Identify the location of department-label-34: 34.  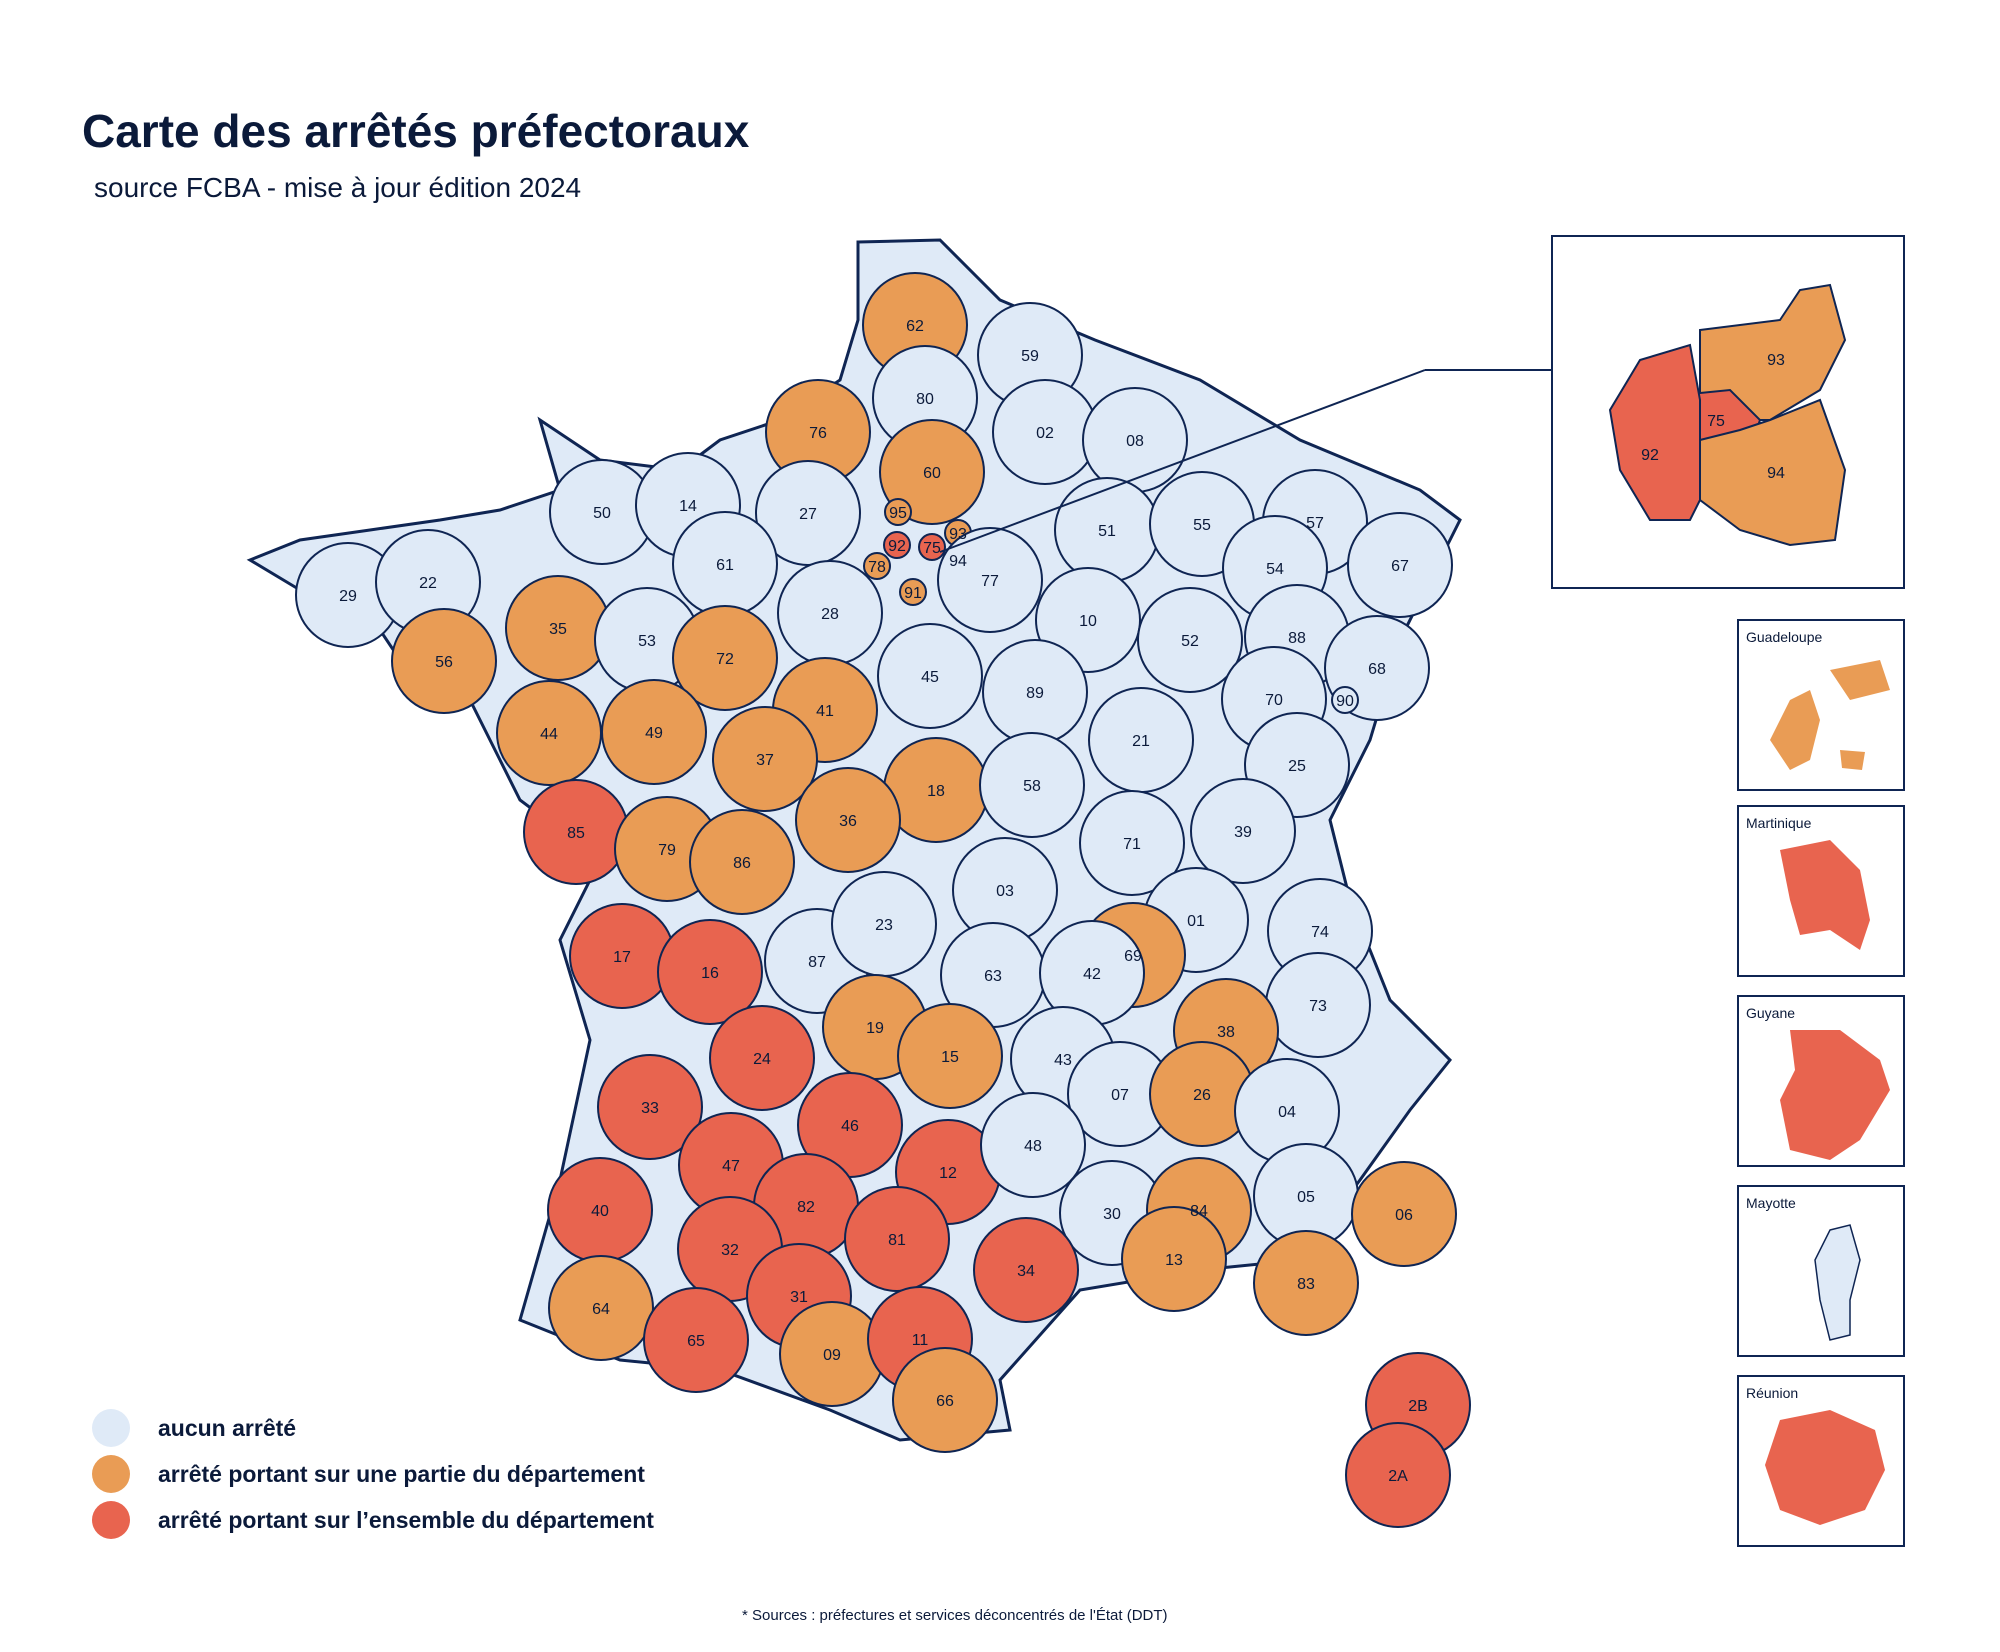
(1026, 1271).